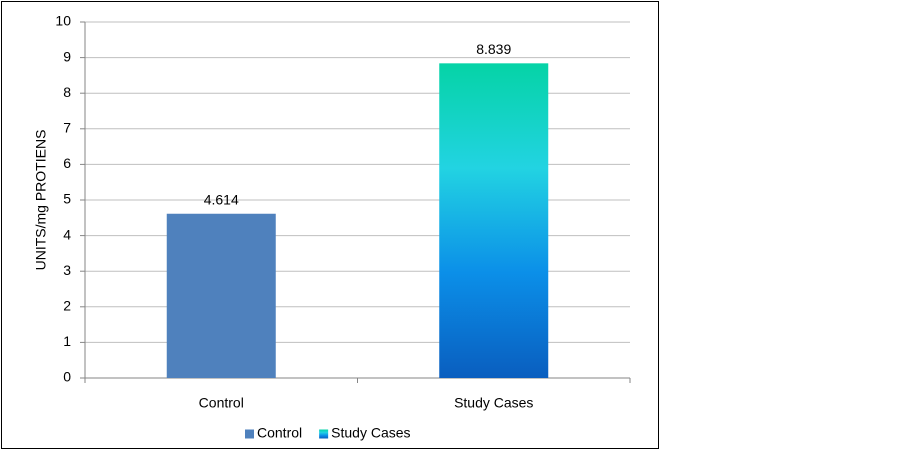 The width and height of the screenshot is (902, 455). I want to click on y-tick-label: 0, so click(67, 377).